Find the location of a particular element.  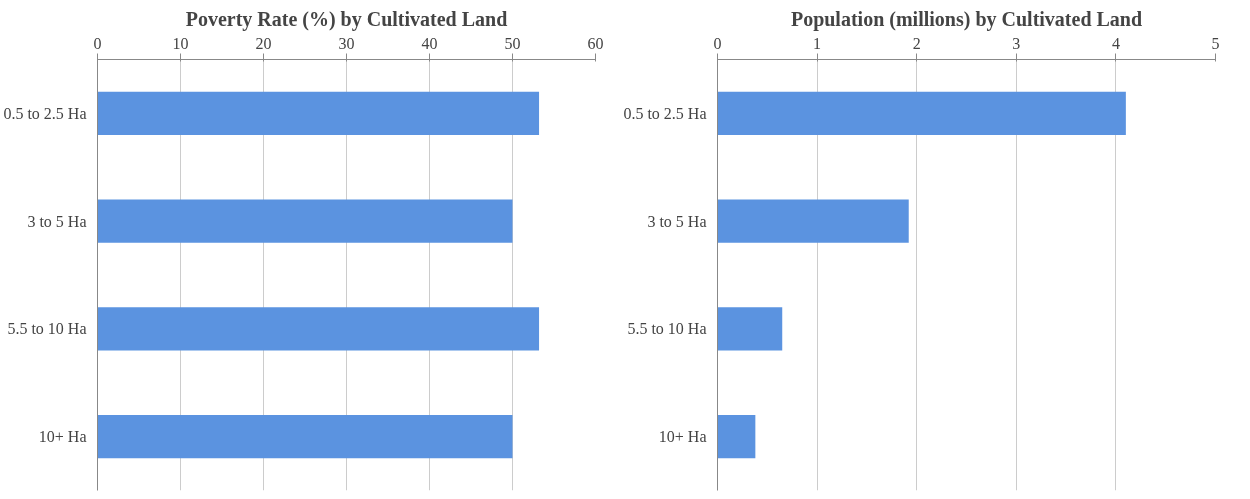

x-tick-label: 20 is located at coordinates (263, 43).